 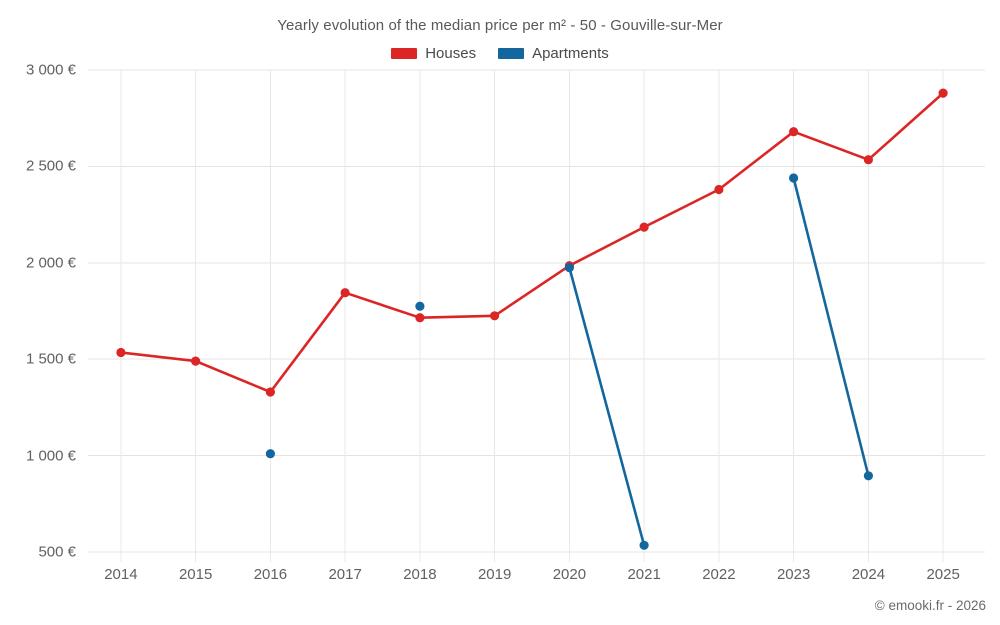 I want to click on copyright-credit: © emooki.fr - 2026, so click(x=930, y=605).